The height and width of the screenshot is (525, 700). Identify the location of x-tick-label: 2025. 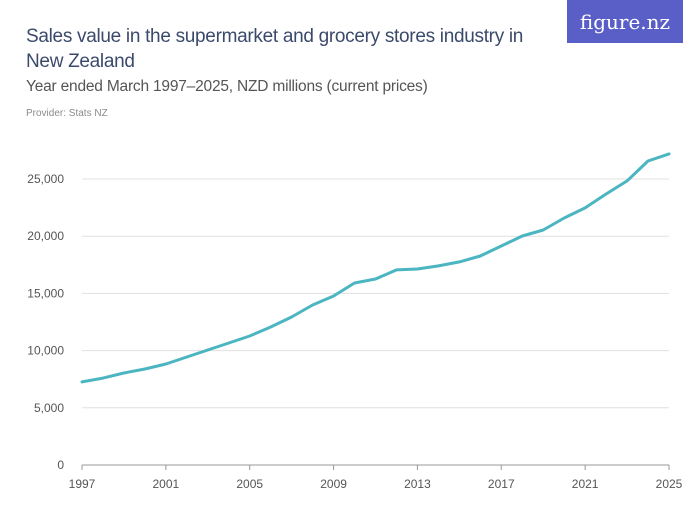
(669, 484).